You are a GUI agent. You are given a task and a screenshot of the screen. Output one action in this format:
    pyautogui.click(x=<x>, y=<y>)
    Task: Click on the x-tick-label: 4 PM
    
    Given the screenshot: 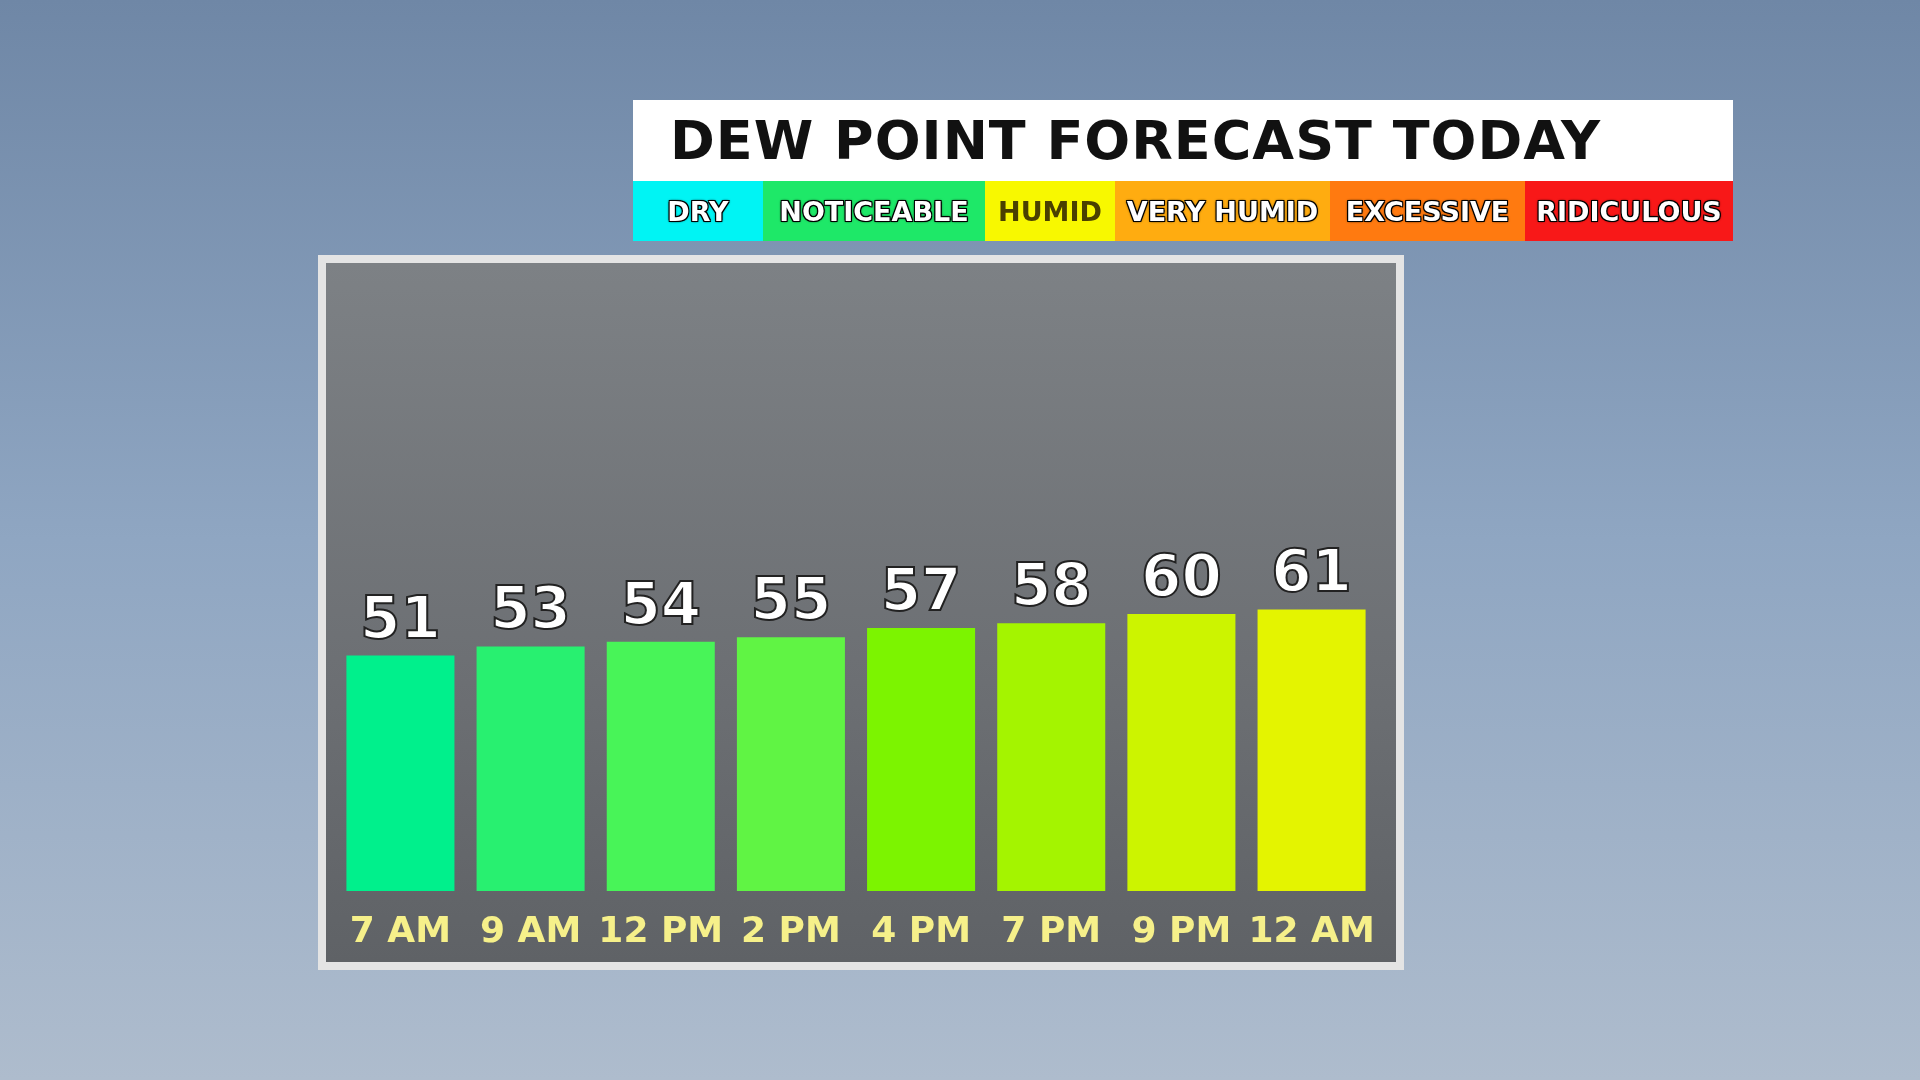 What is the action you would take?
    pyautogui.click(x=921, y=929)
    